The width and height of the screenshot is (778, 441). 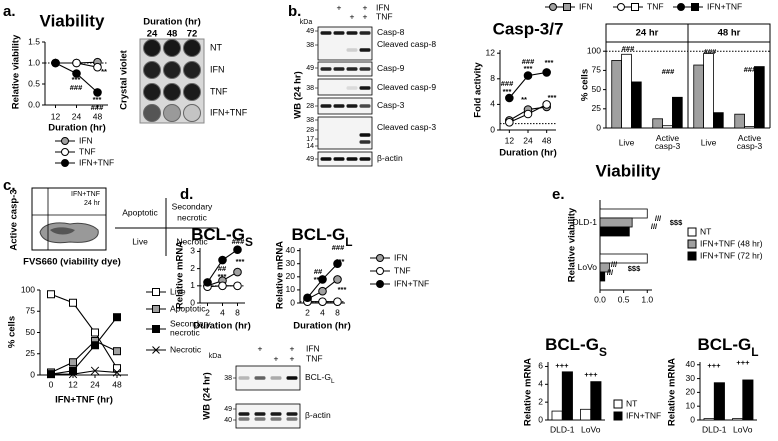 What do you see at coordinates (51, 384) in the screenshot?
I see `x-tick-label: 0` at bounding box center [51, 384].